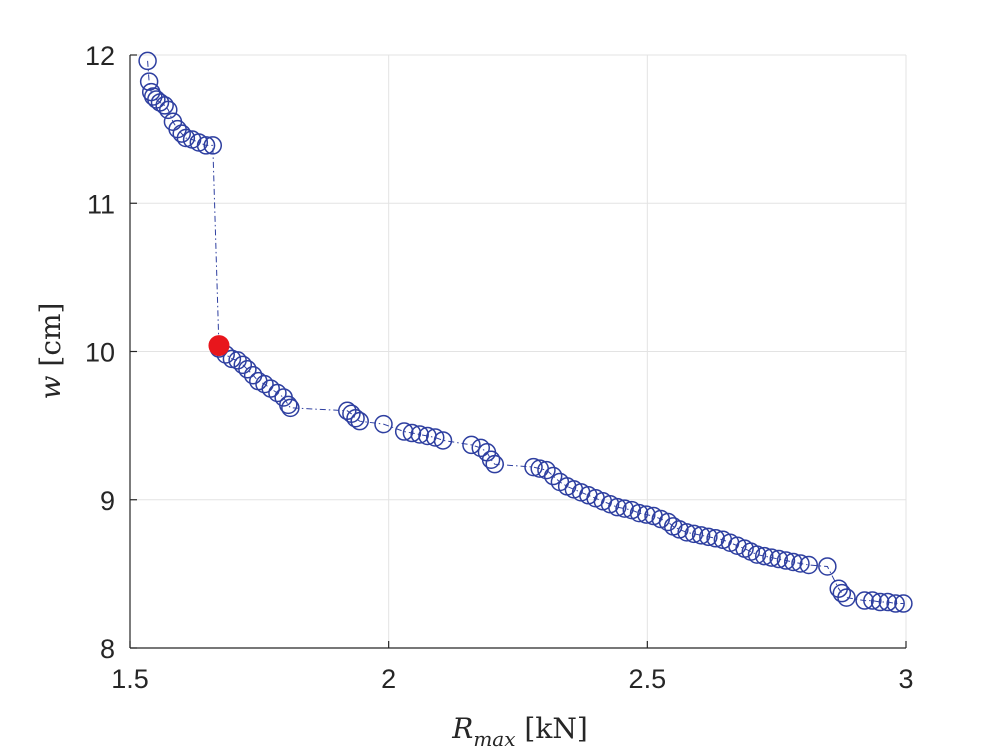 The height and width of the screenshot is (750, 1000). Describe the element at coordinates (520, 728) in the screenshot. I see `x-axis-label-space` at that location.